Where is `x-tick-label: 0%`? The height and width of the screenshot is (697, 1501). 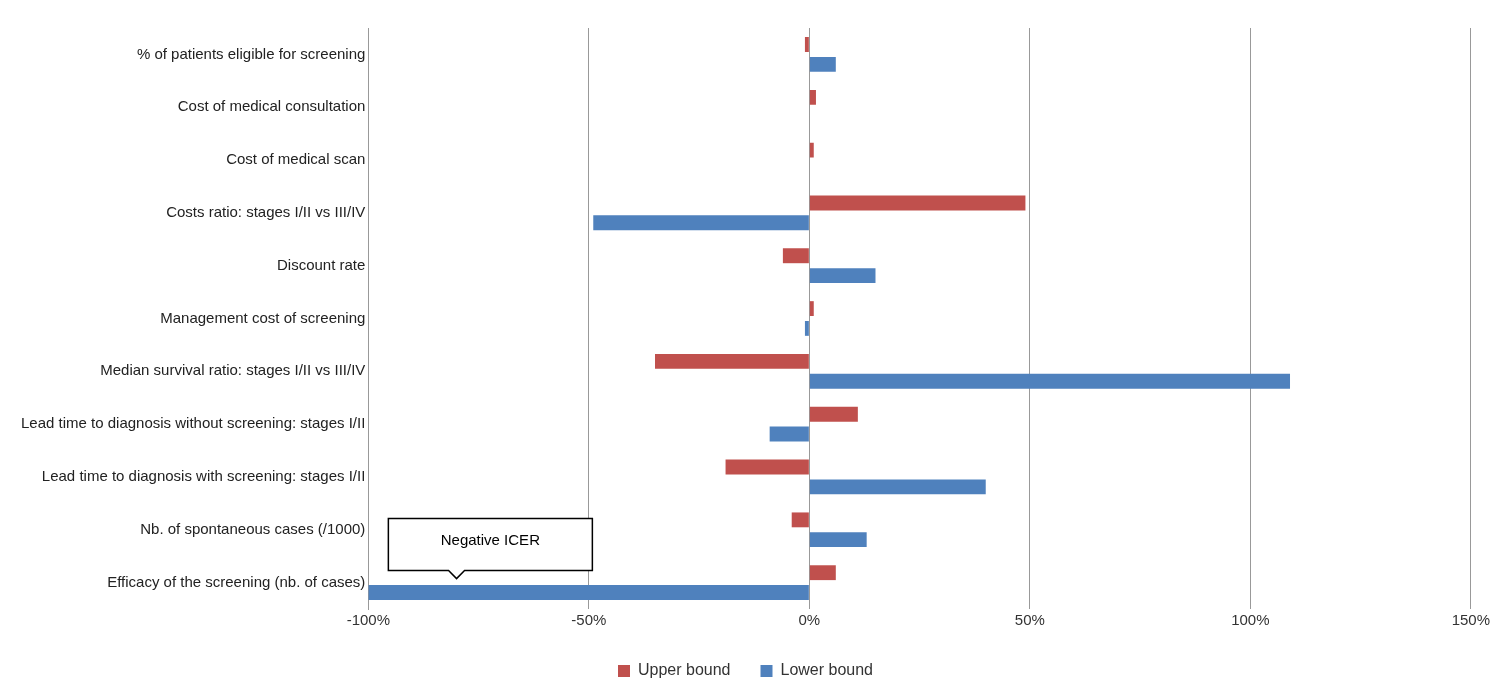
x-tick-label: 0% is located at coordinates (809, 620).